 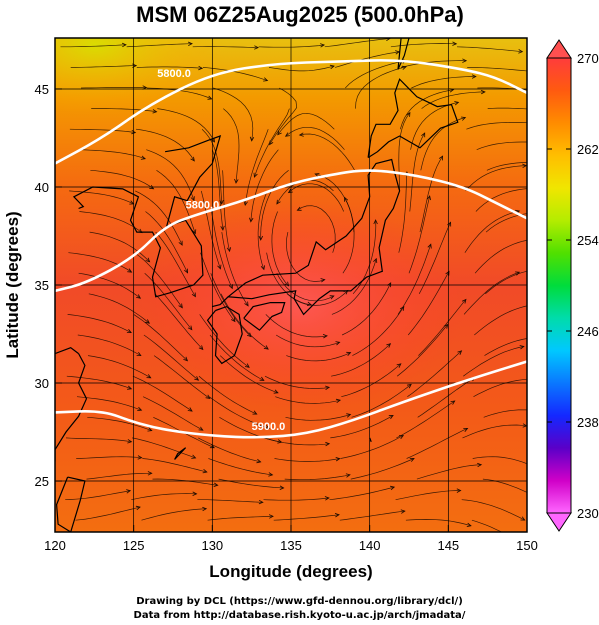 What do you see at coordinates (588, 331) in the screenshot?
I see `colorbar-tick-label: 246` at bounding box center [588, 331].